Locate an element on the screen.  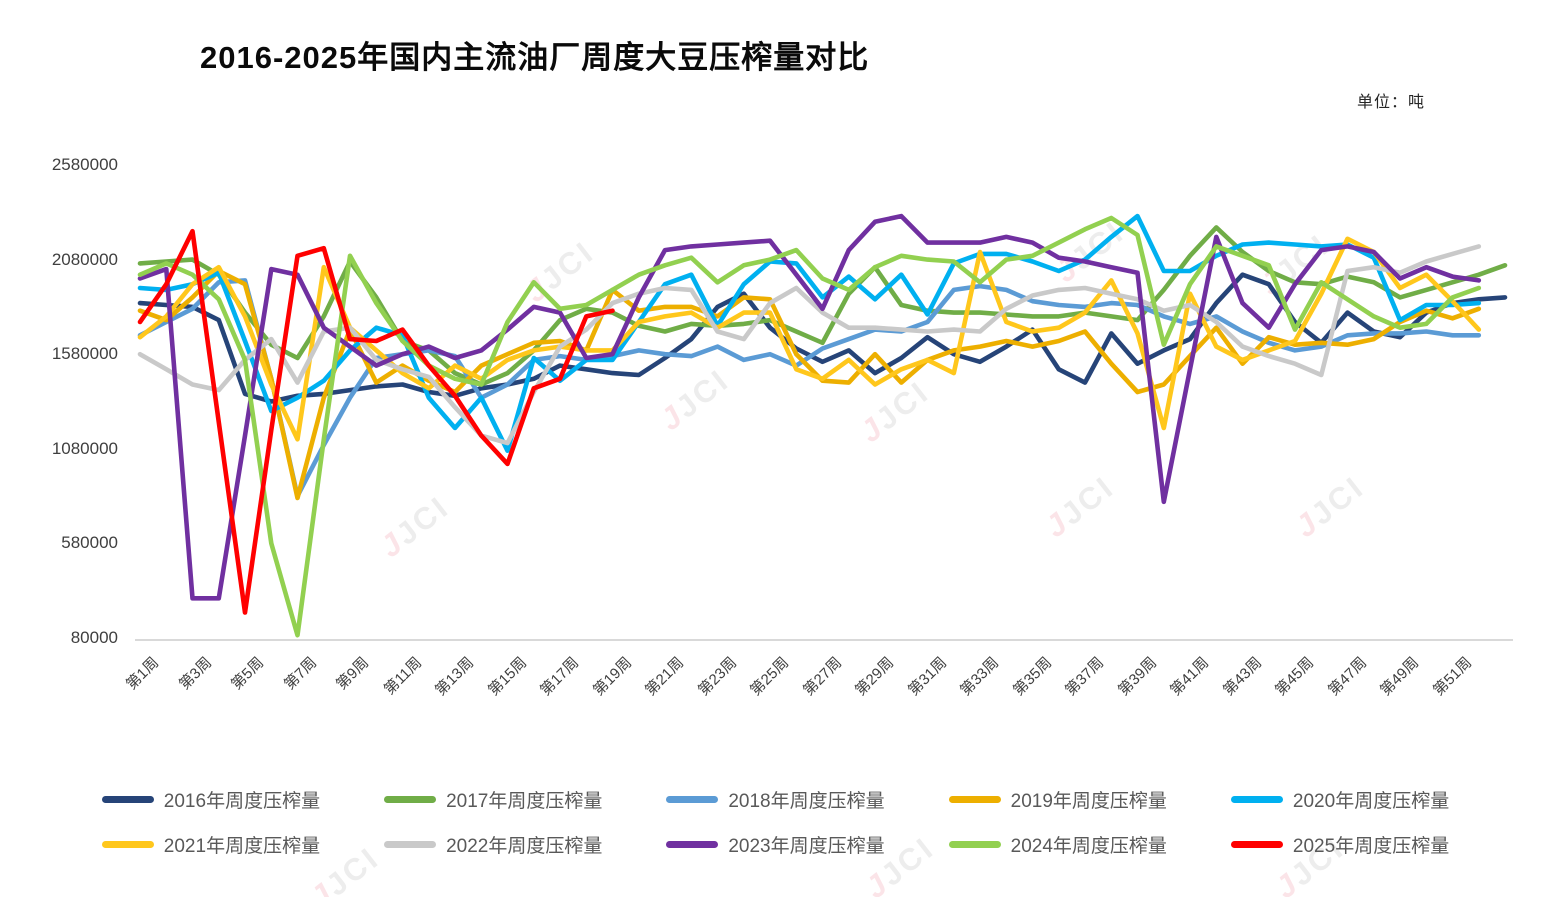
legend-item-2017年周度压榨量: 2017年周度压榨量 is located at coordinates (493, 799).